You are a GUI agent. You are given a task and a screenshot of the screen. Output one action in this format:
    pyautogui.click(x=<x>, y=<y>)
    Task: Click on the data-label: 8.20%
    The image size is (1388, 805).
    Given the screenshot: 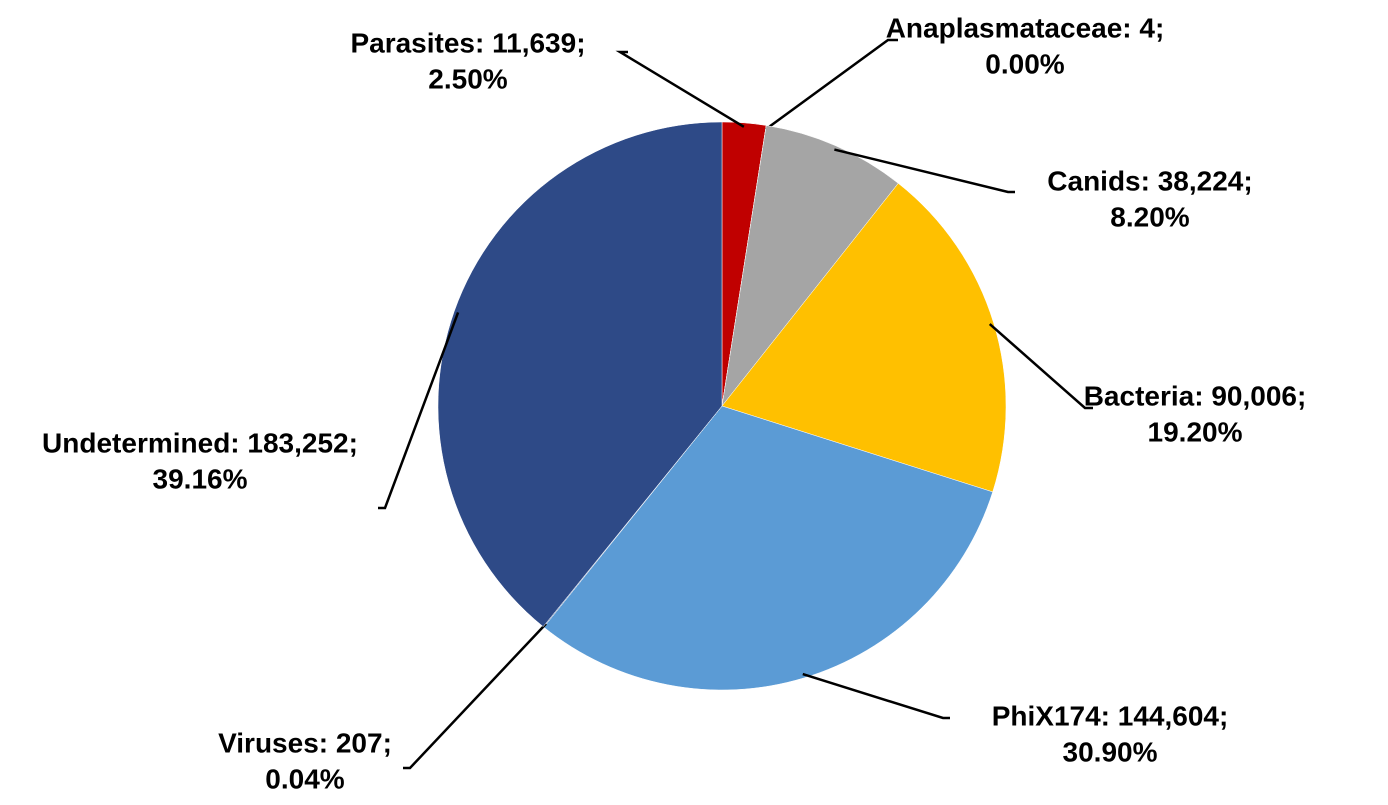 What is the action you would take?
    pyautogui.click(x=1149, y=216)
    